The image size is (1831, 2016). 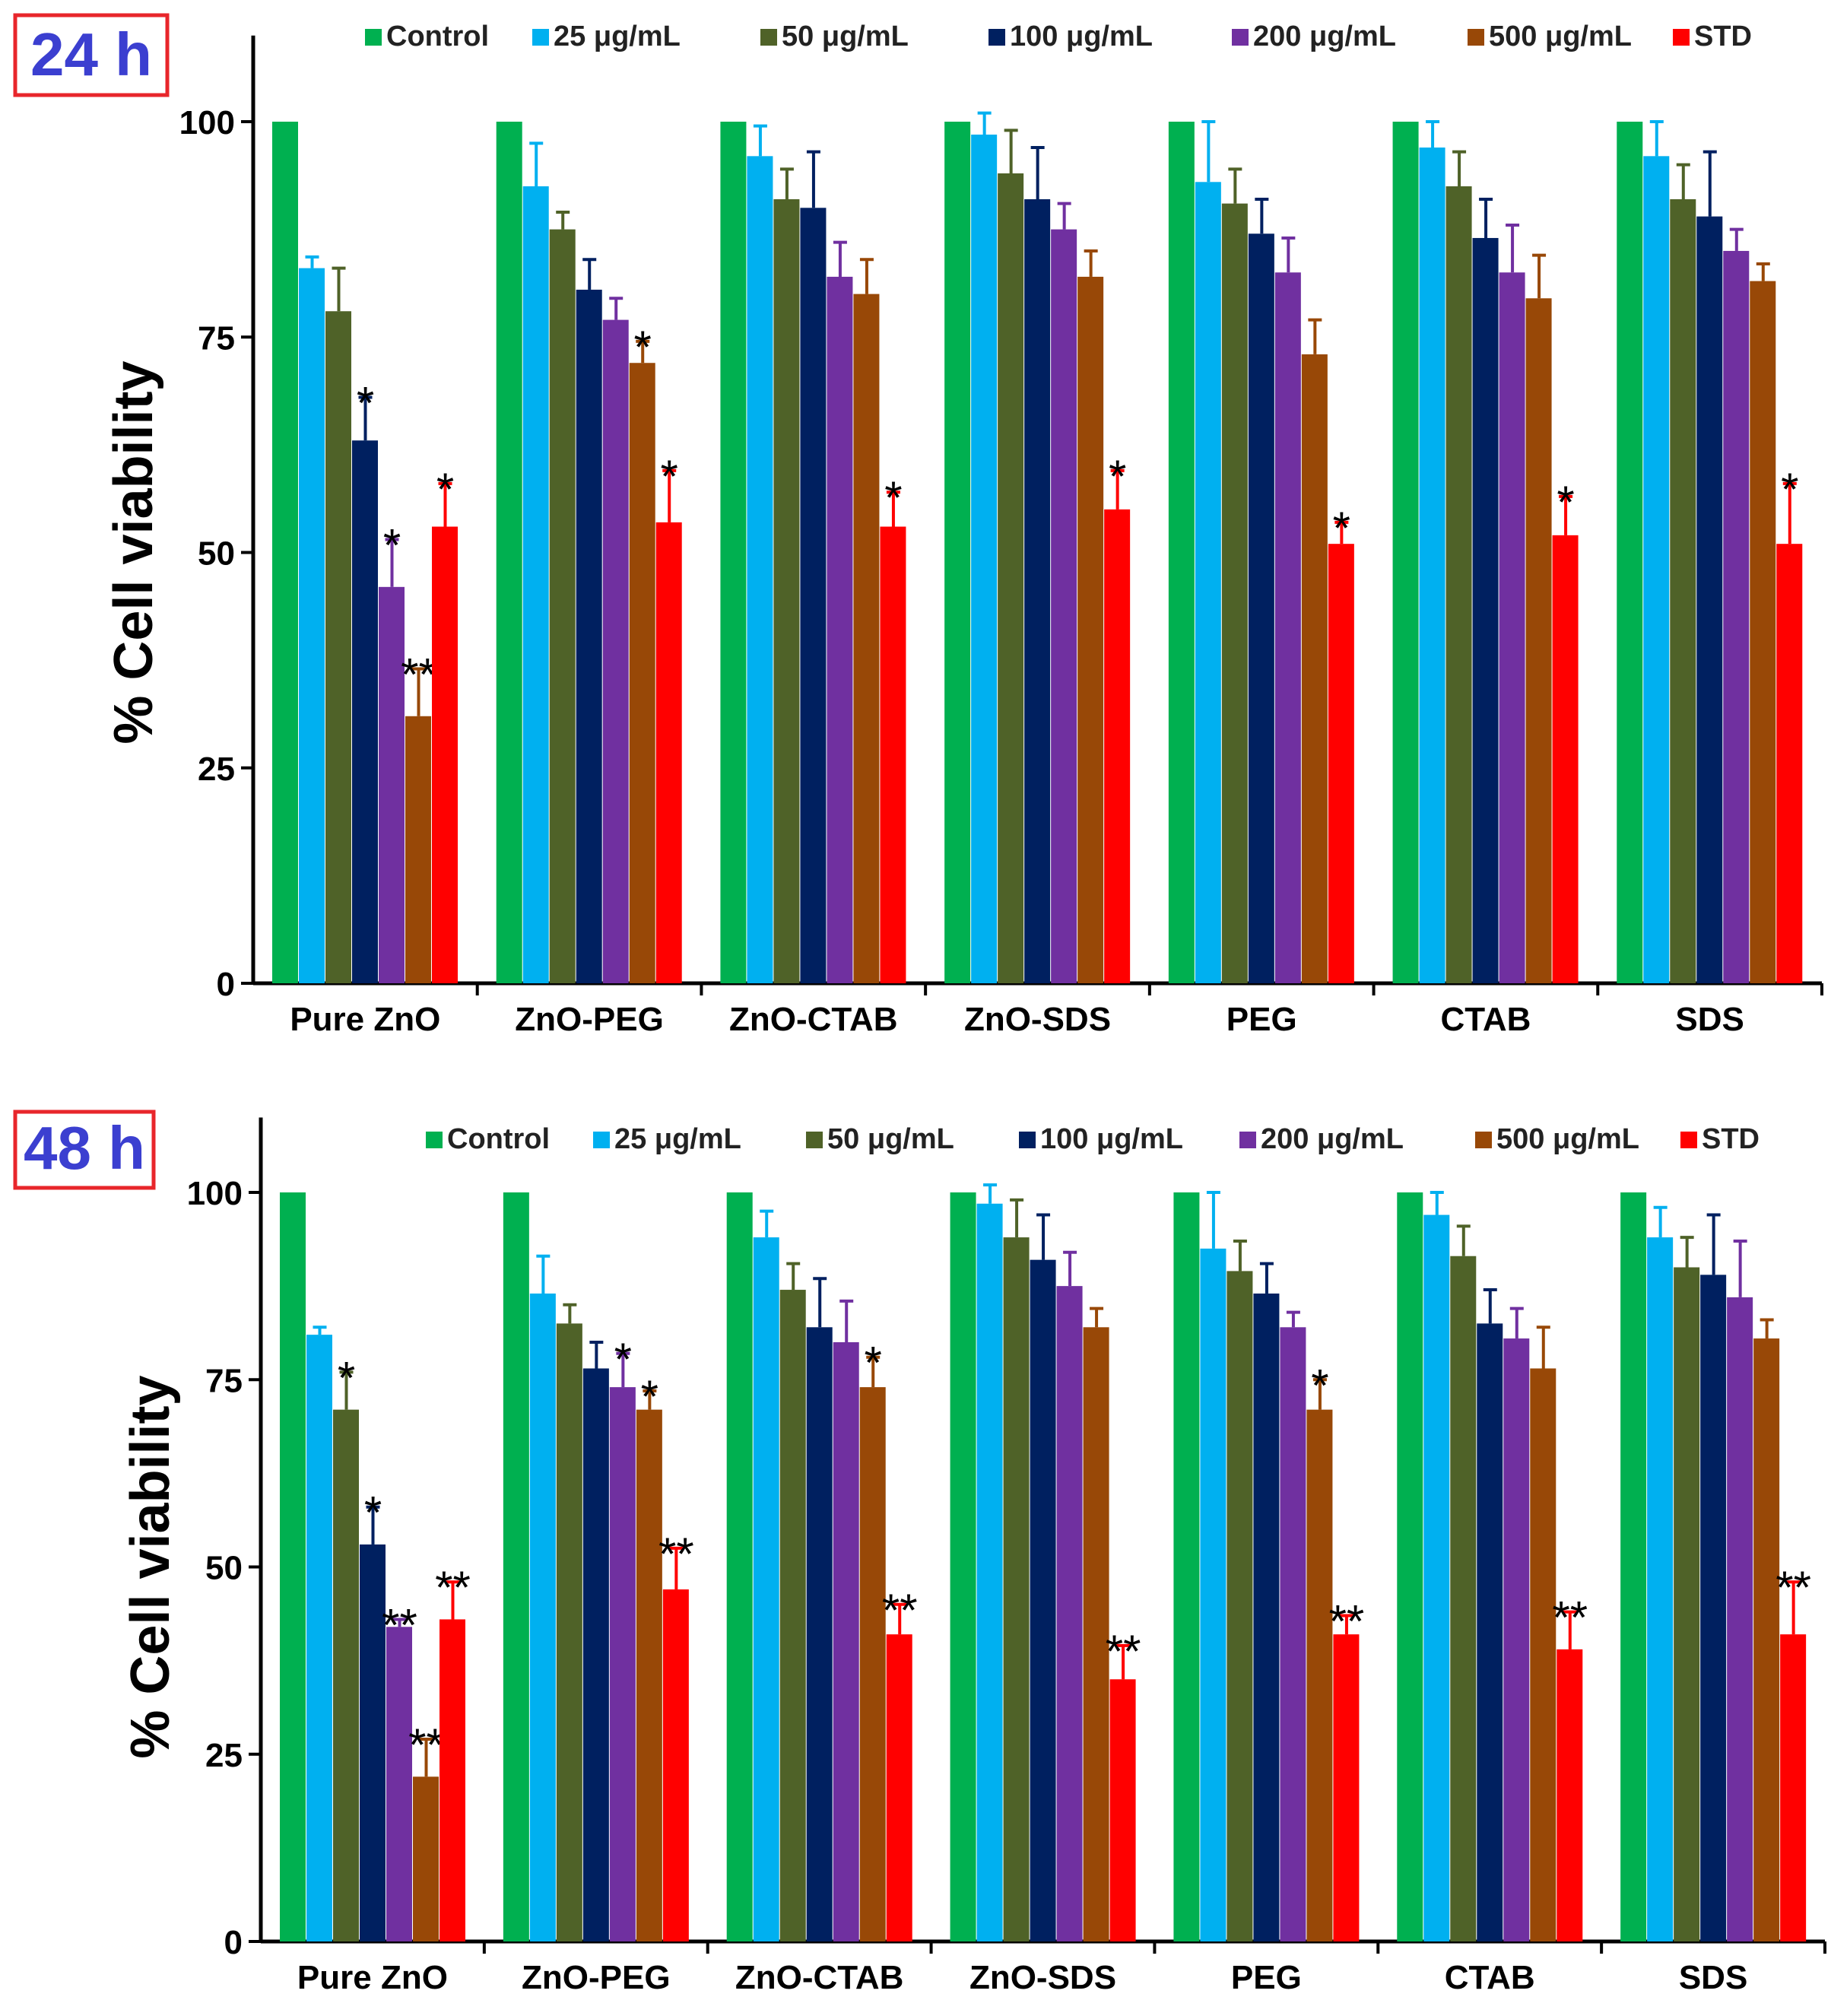 What do you see at coordinates (1567, 1139) in the screenshot?
I see `legend-label: 500 μg/mL` at bounding box center [1567, 1139].